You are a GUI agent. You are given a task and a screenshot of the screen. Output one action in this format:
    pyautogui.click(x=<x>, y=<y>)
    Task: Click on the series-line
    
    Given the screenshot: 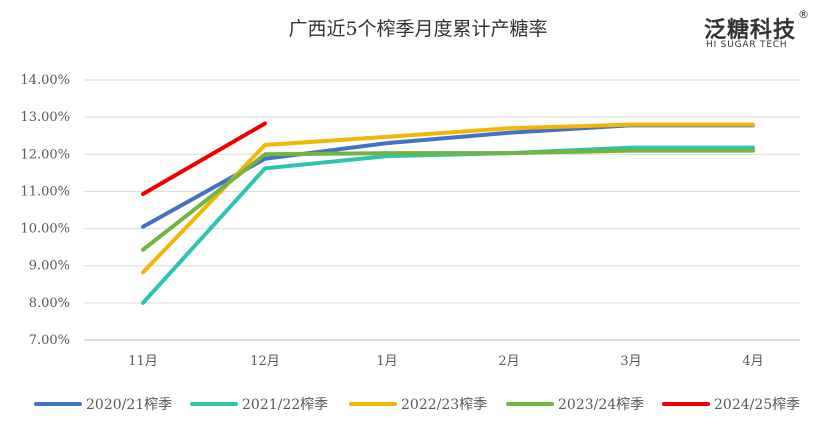 What is the action you would take?
    pyautogui.click(x=204, y=159)
    